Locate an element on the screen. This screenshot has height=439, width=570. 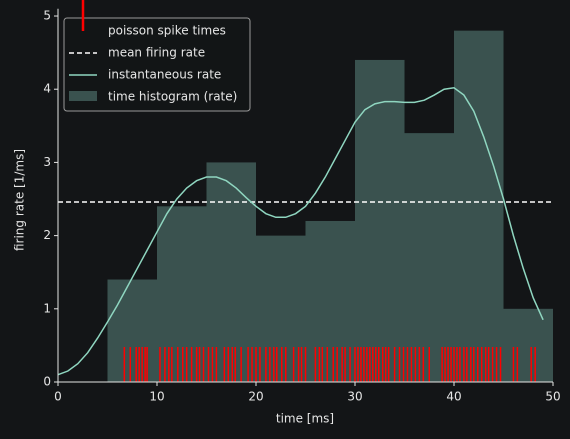
x-tick-label: 10 is located at coordinates (156, 397).